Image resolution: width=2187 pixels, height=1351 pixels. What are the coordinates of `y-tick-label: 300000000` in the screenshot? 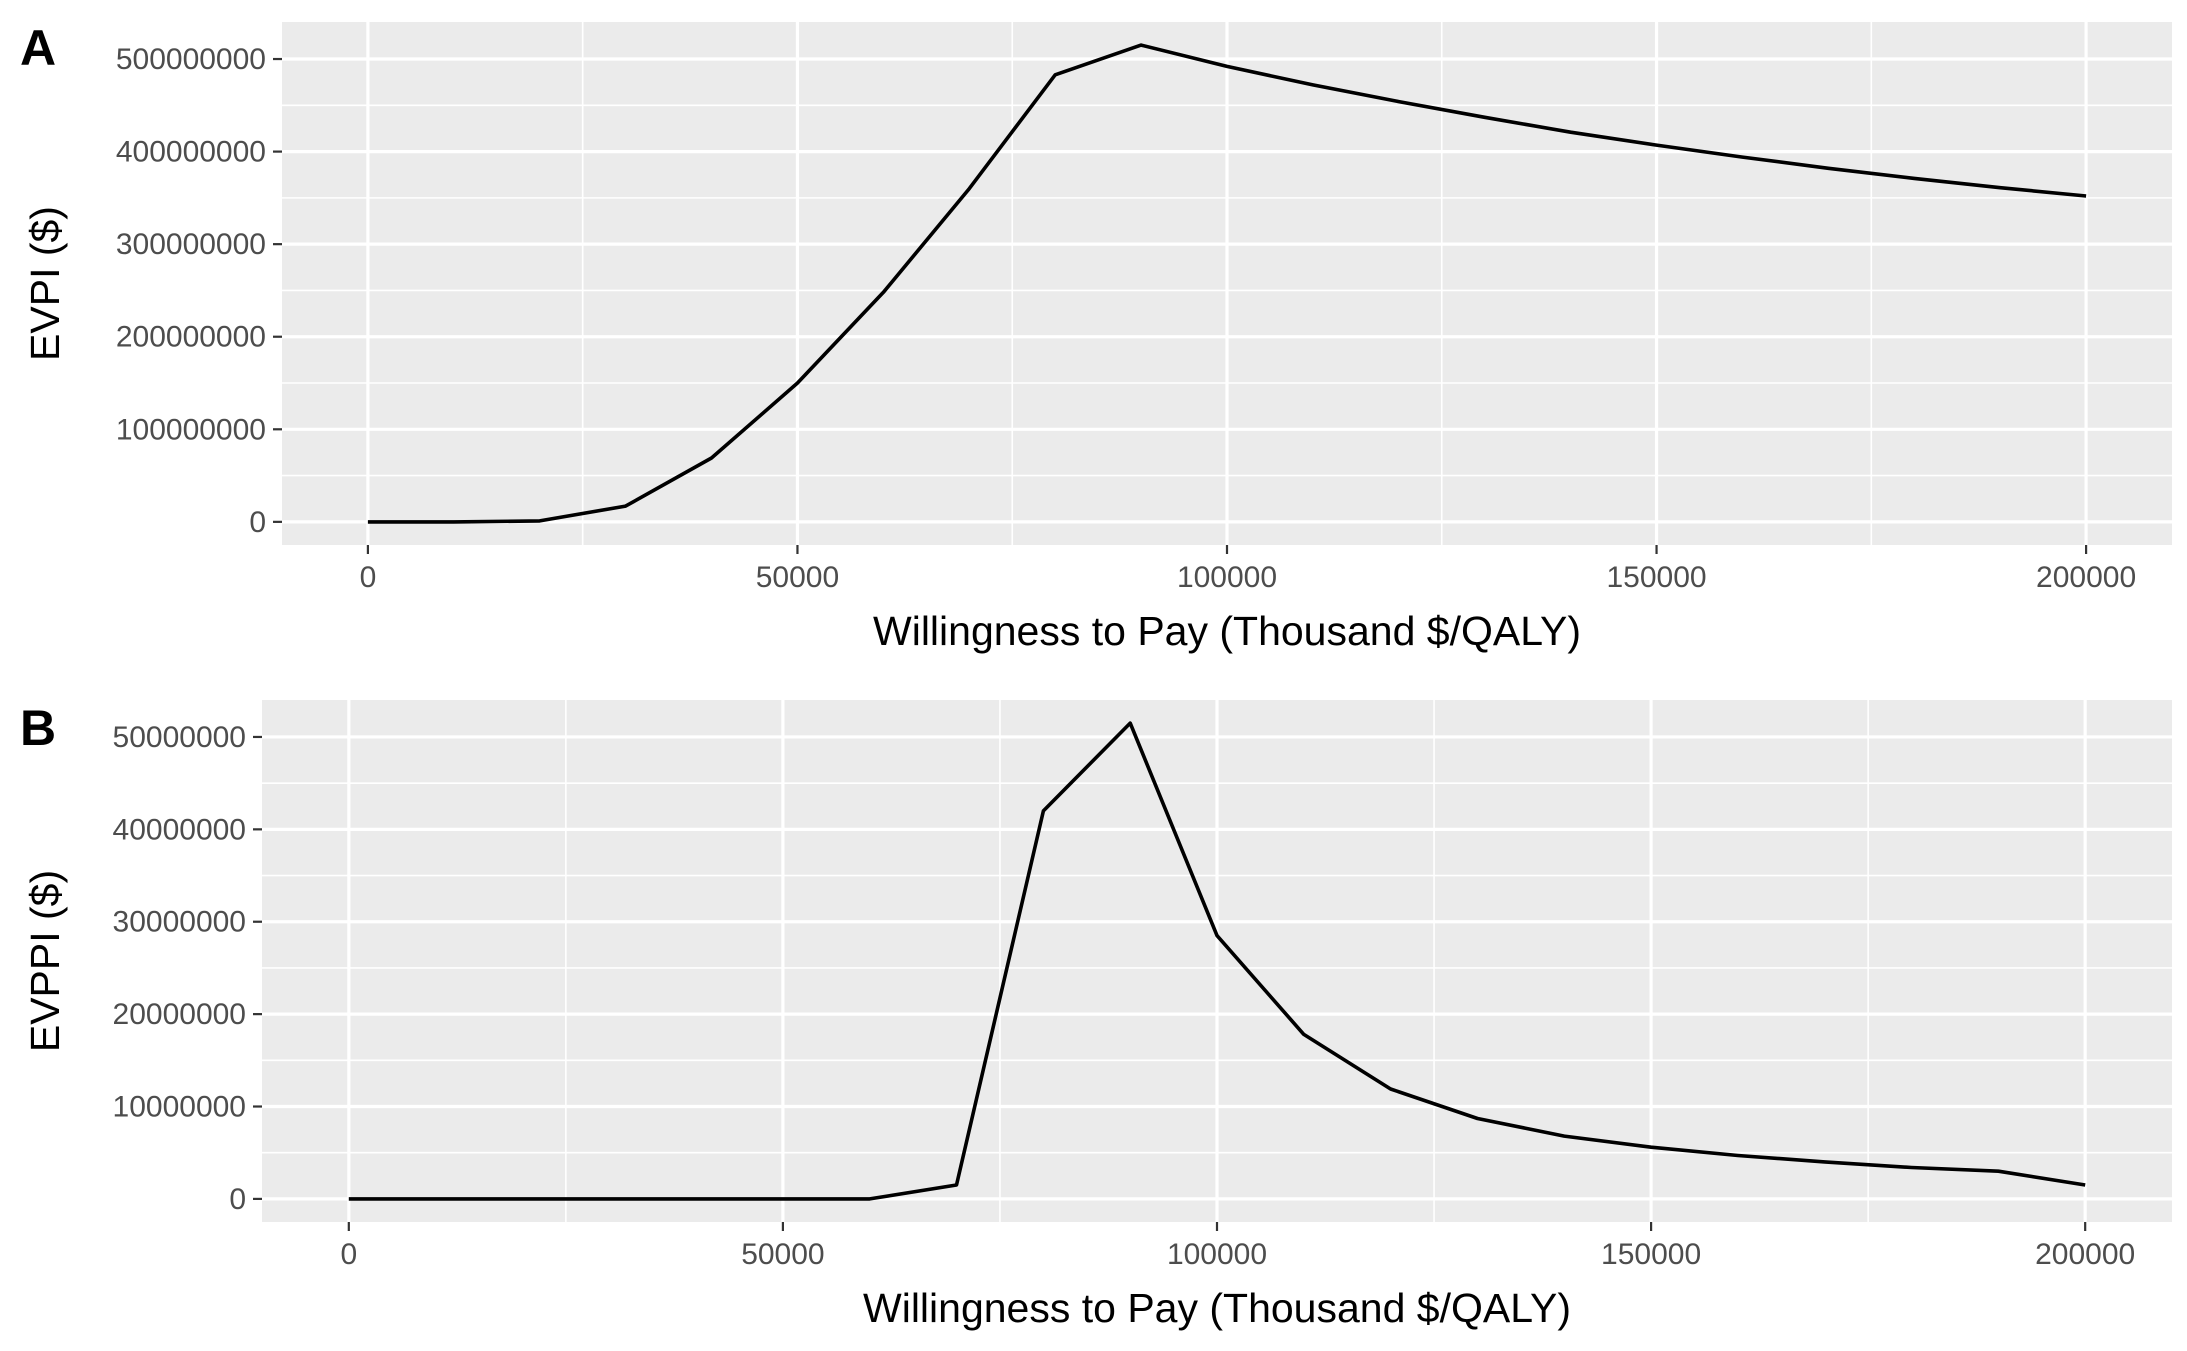 It's located at (191, 244).